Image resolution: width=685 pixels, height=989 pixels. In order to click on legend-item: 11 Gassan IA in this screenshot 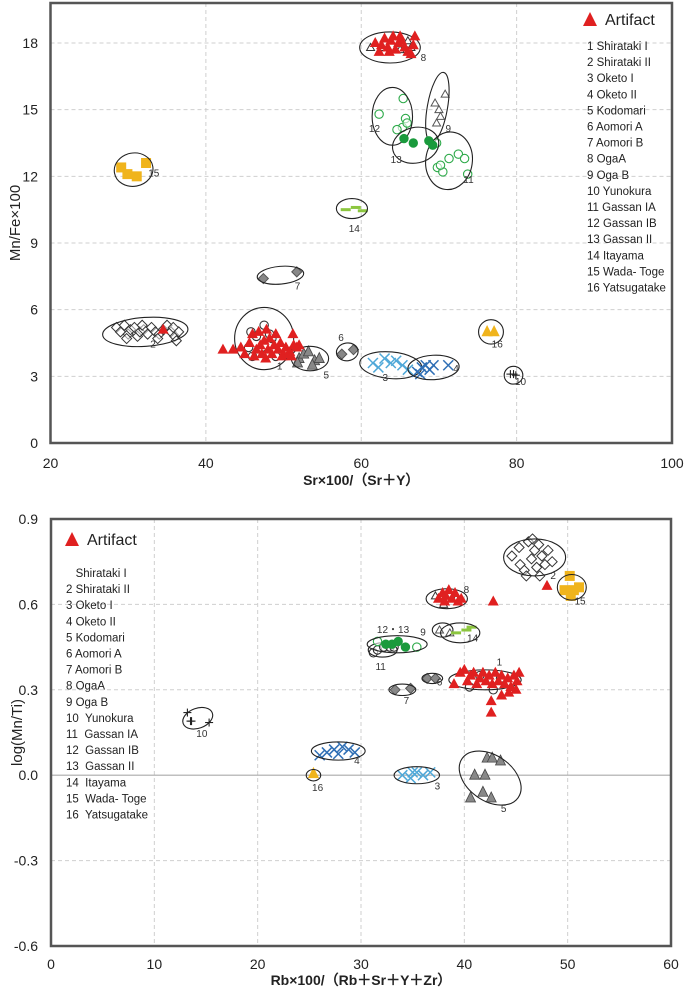, I will do `click(102, 735)`.